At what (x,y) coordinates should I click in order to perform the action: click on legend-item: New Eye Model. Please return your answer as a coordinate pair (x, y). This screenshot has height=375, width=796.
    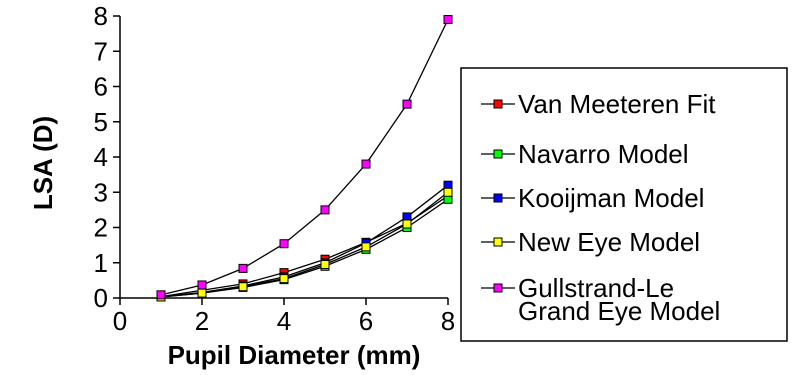
    Looking at the image, I should click on (590, 242).